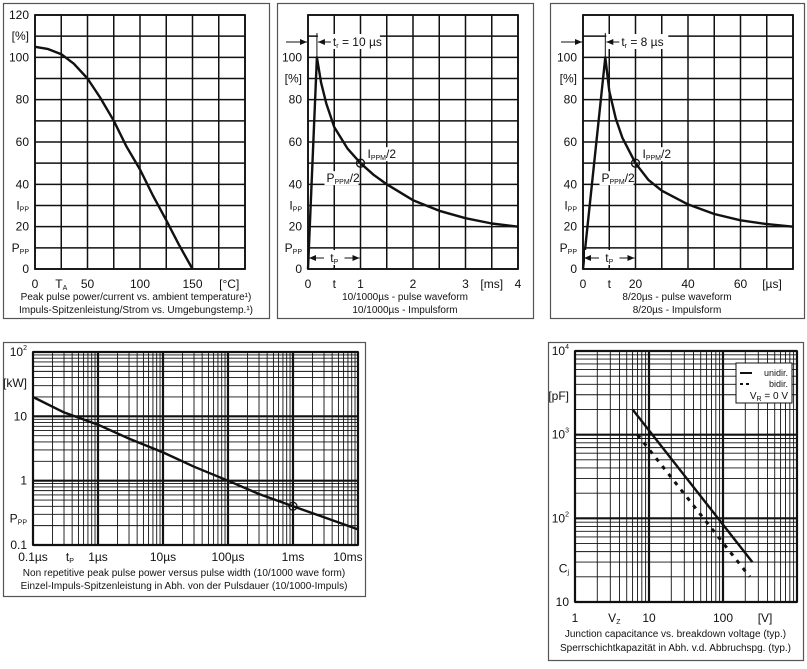 Image resolution: width=807 pixels, height=669 pixels. What do you see at coordinates (293, 79) in the screenshot?
I see `y-tick-label-text: [%]` at bounding box center [293, 79].